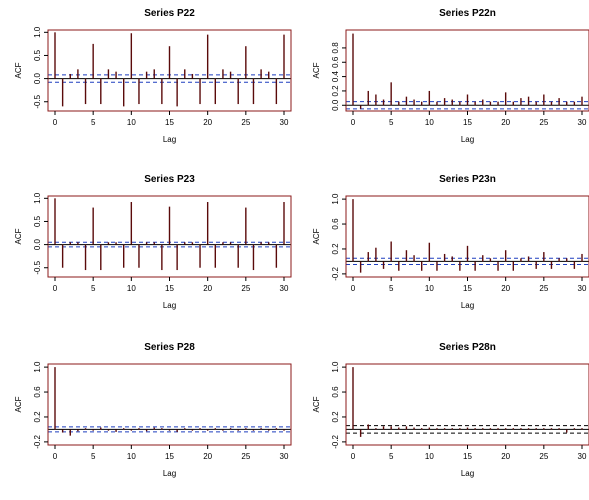 Image resolution: width=589 pixels, height=500 pixels. I want to click on panel-title: Series P22, so click(169, 13).